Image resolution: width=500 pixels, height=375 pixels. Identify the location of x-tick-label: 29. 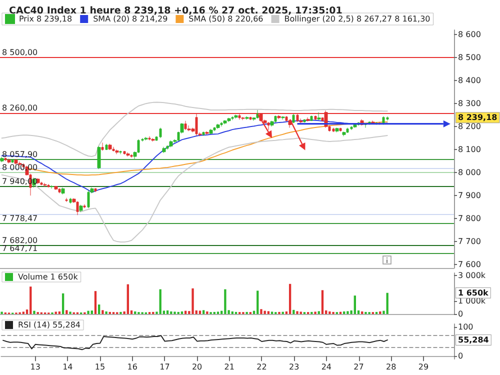
(423, 367).